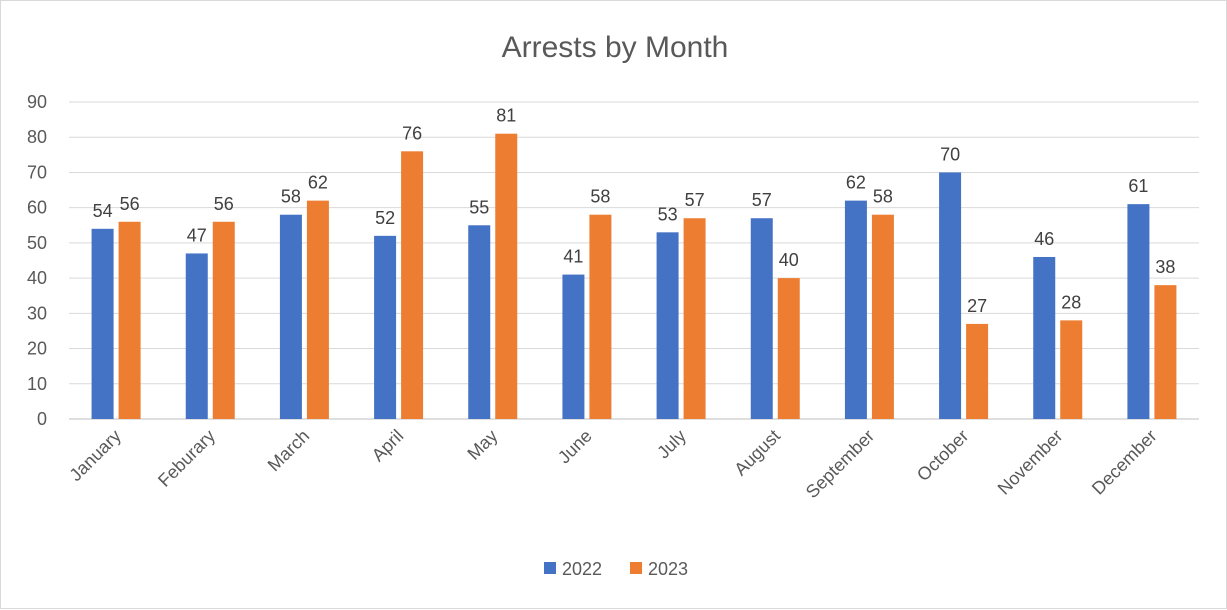 The width and height of the screenshot is (1227, 610). Describe the element at coordinates (42, 419) in the screenshot. I see `y-tick-label: 0` at that location.